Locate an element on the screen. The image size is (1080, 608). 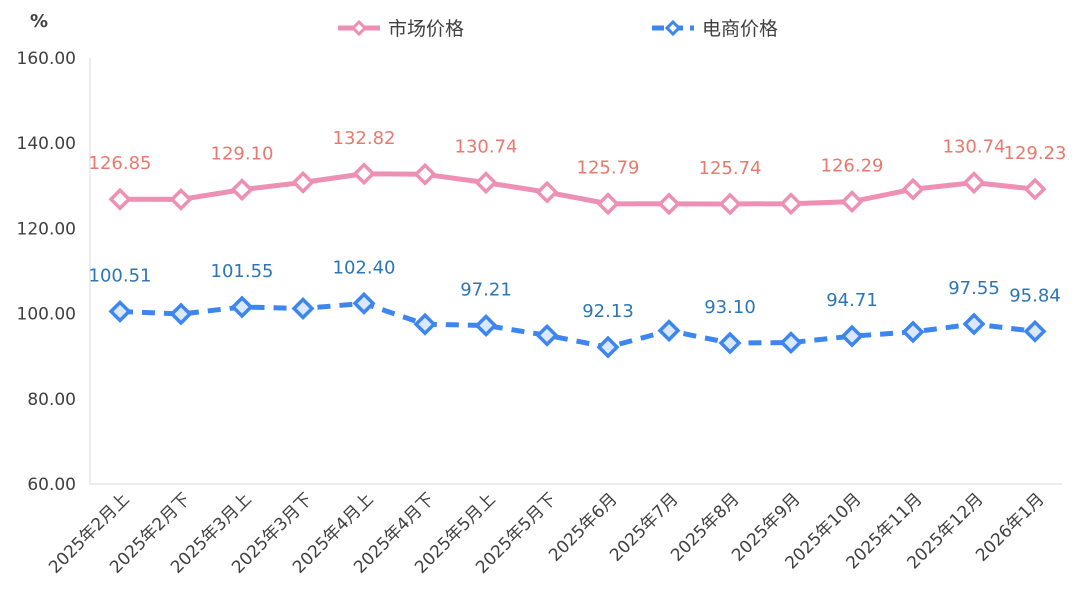
data-label: 102.40 is located at coordinates (364, 267).